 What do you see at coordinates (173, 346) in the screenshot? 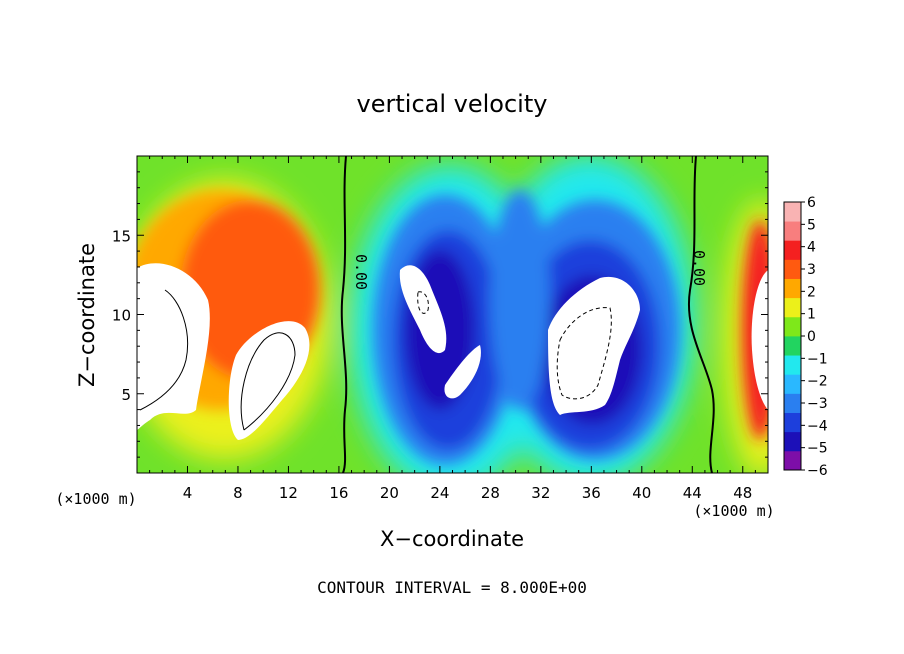
I see `updraft-left-core` at bounding box center [173, 346].